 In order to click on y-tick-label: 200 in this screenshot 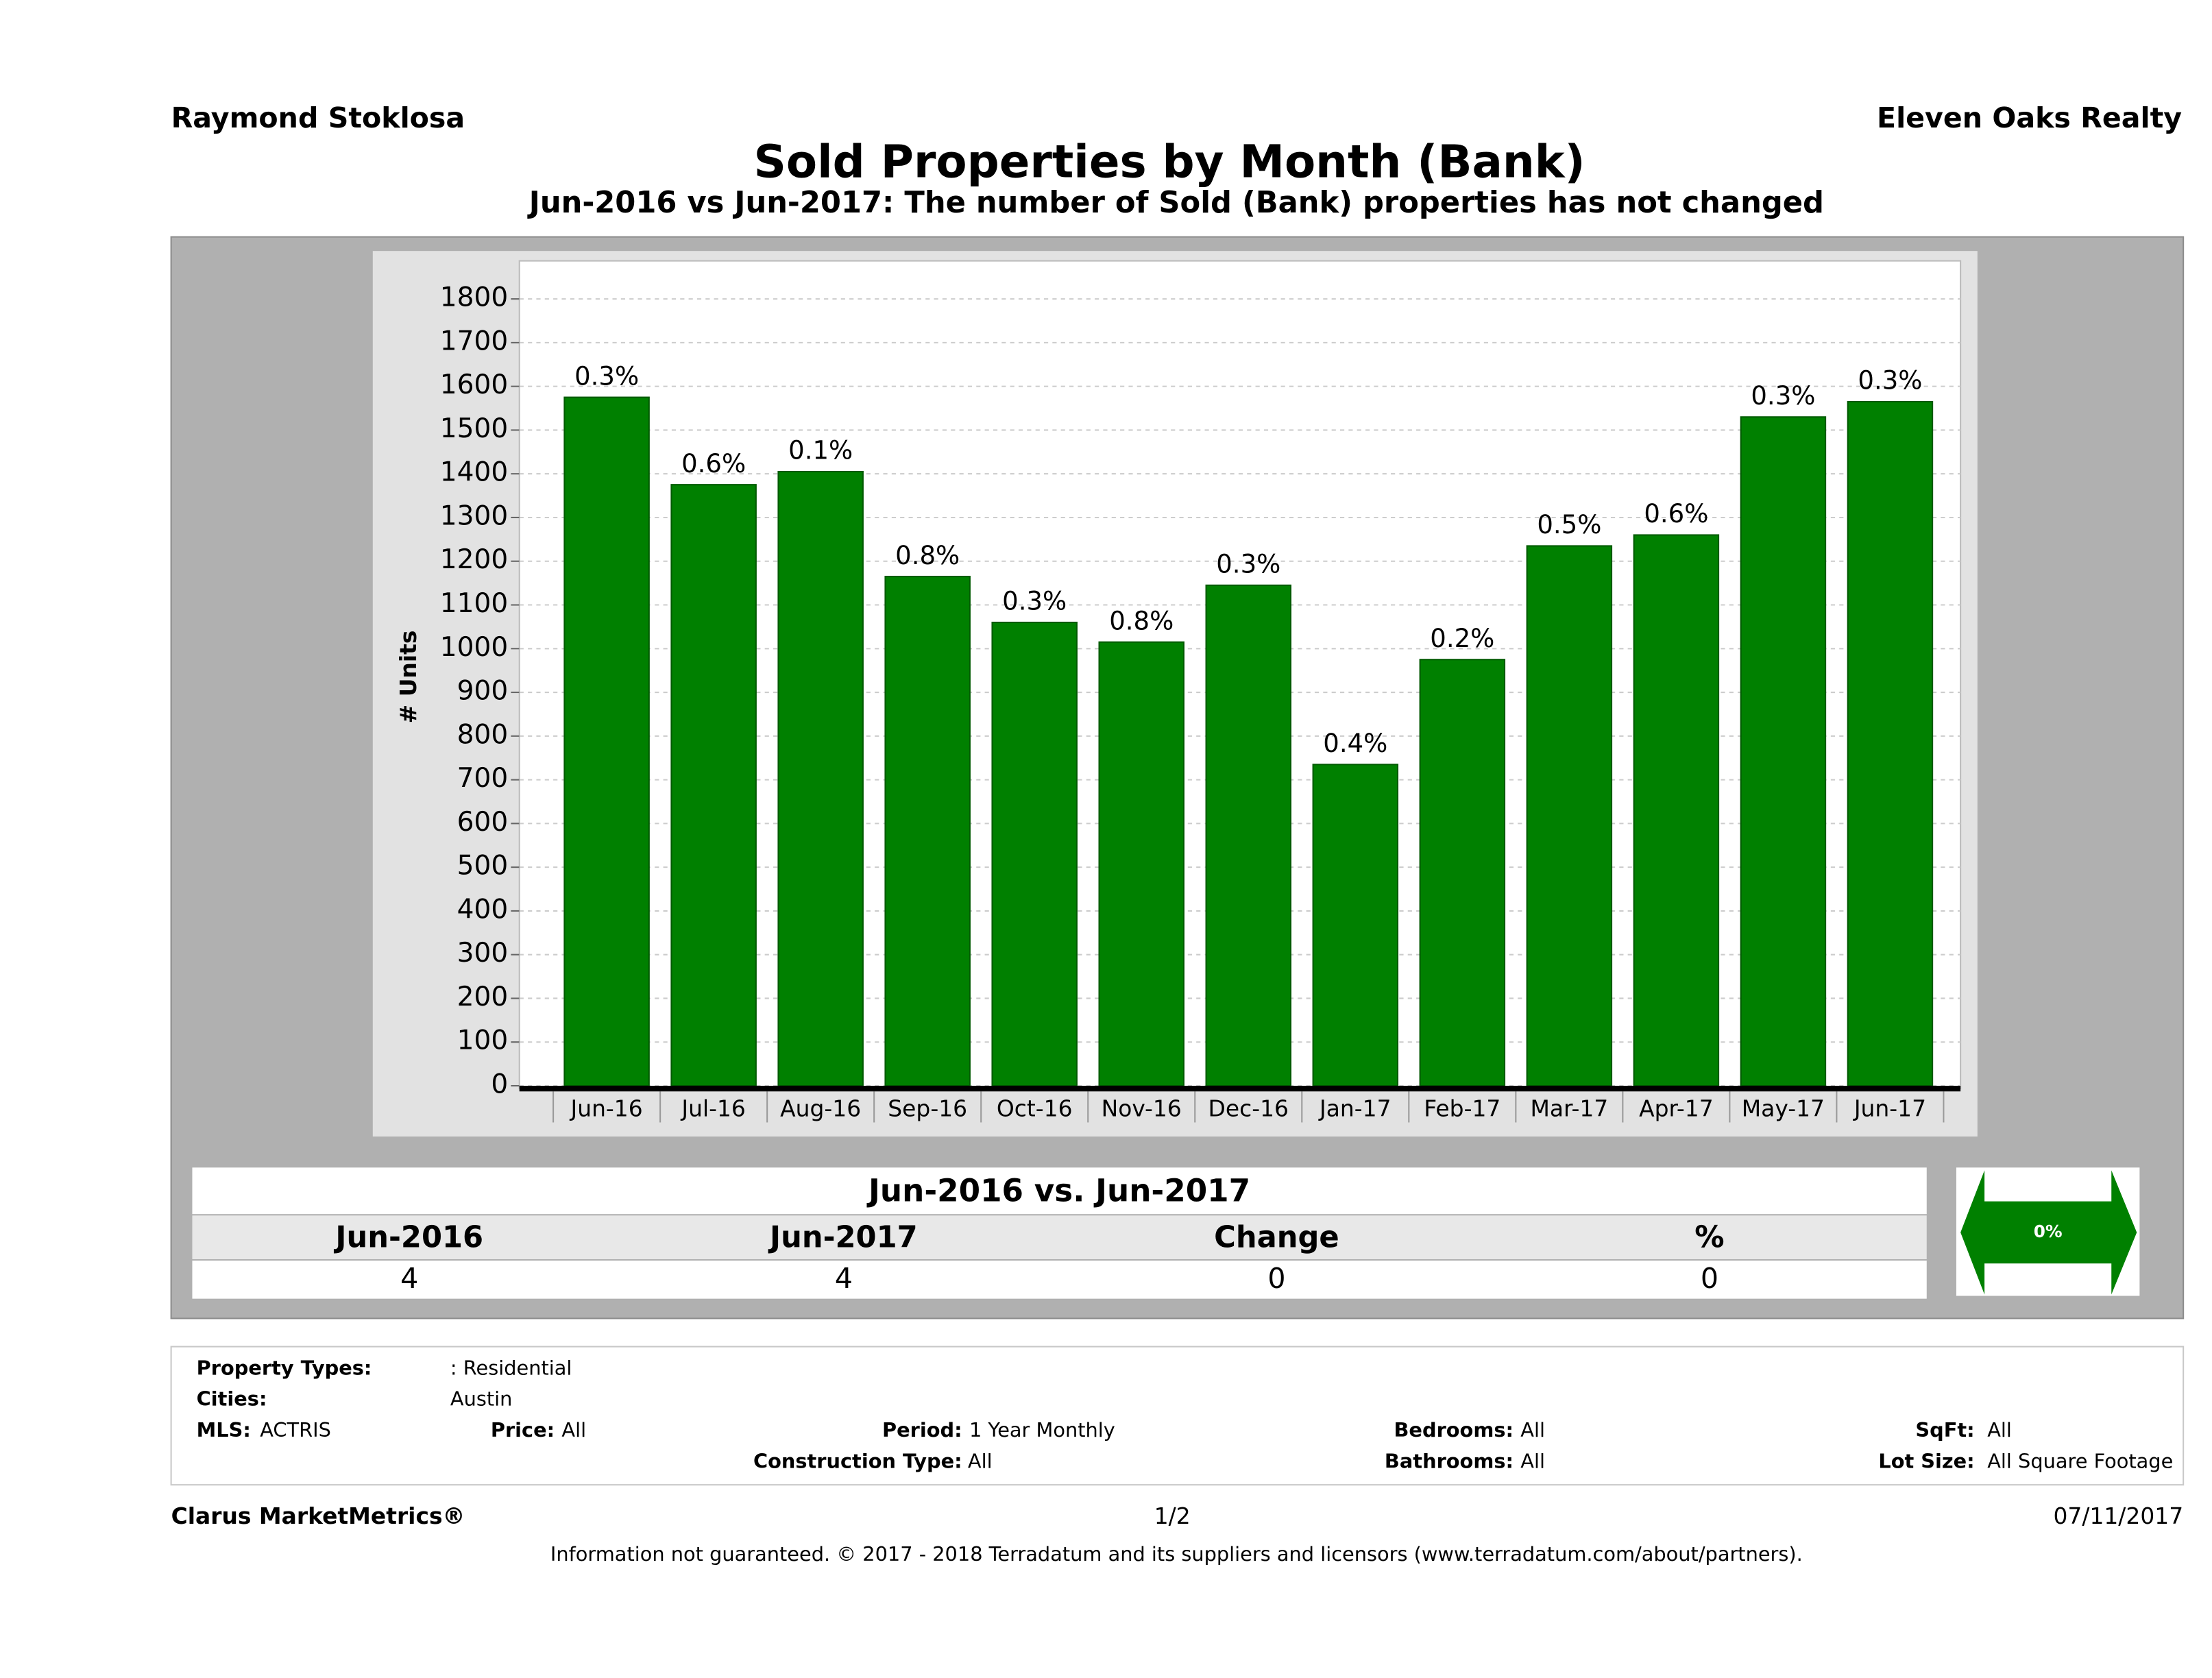, I will do `click(483, 997)`.